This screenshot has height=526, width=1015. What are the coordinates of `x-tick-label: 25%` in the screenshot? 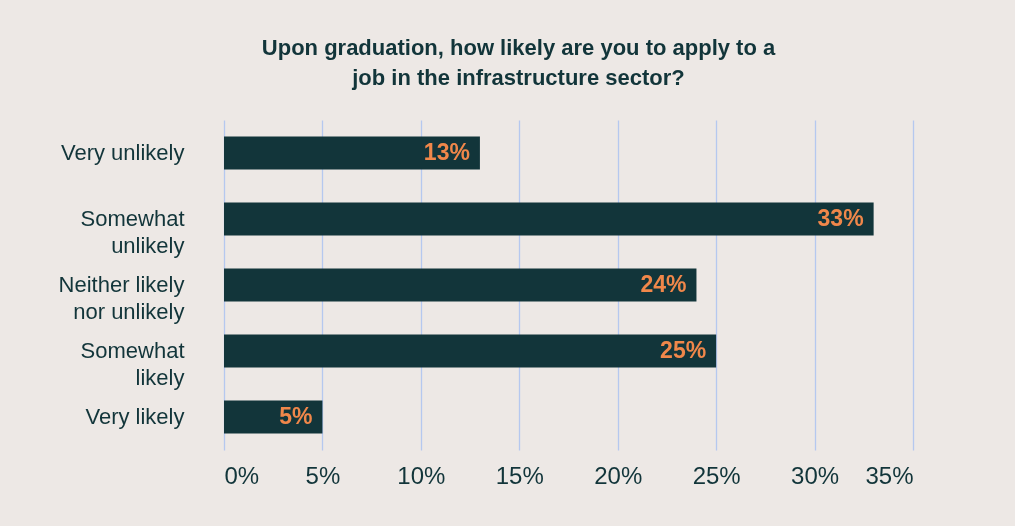 It's located at (716, 475).